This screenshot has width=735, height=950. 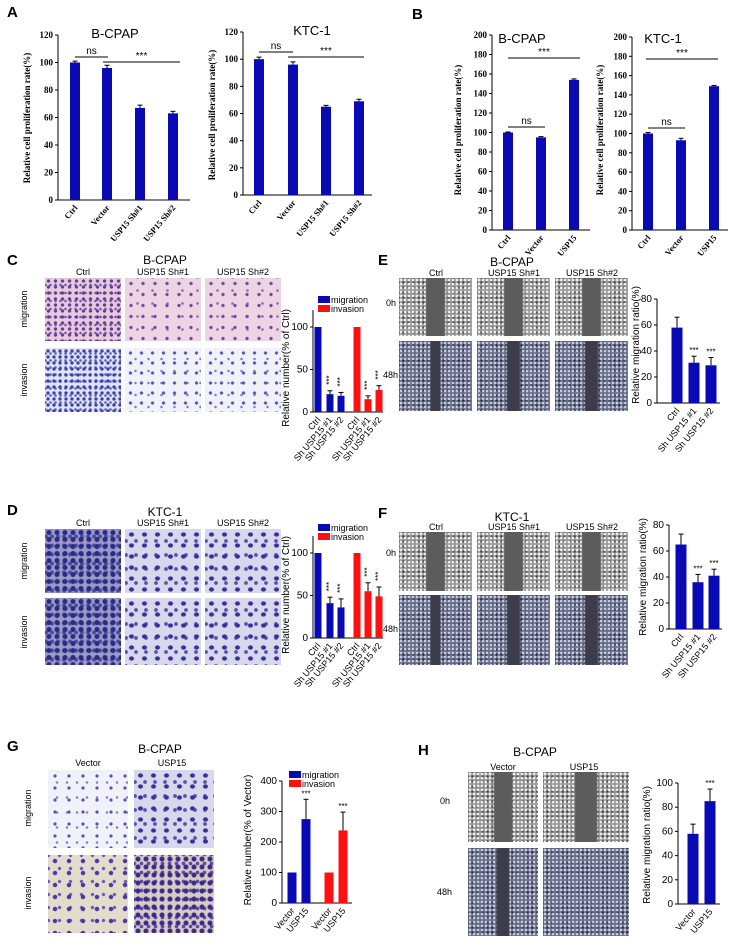 I want to click on y-tick-label: 200, so click(x=268, y=842).